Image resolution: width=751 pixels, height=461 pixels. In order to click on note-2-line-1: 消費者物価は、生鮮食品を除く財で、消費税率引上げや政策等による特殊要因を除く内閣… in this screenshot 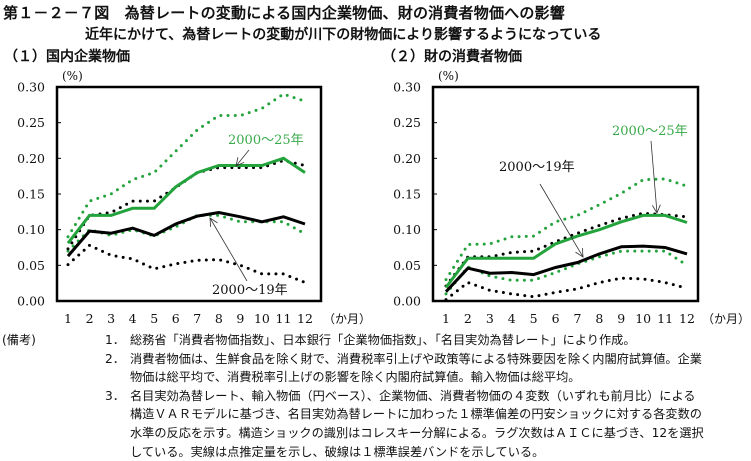, I will do `click(416, 358)`.